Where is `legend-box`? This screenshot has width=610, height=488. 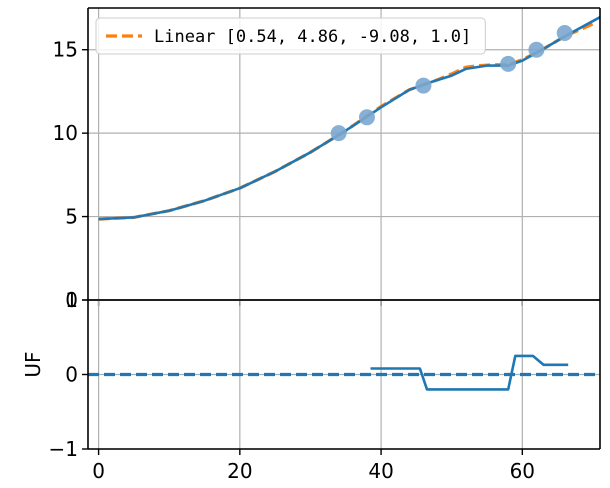 legend-box is located at coordinates (290, 36).